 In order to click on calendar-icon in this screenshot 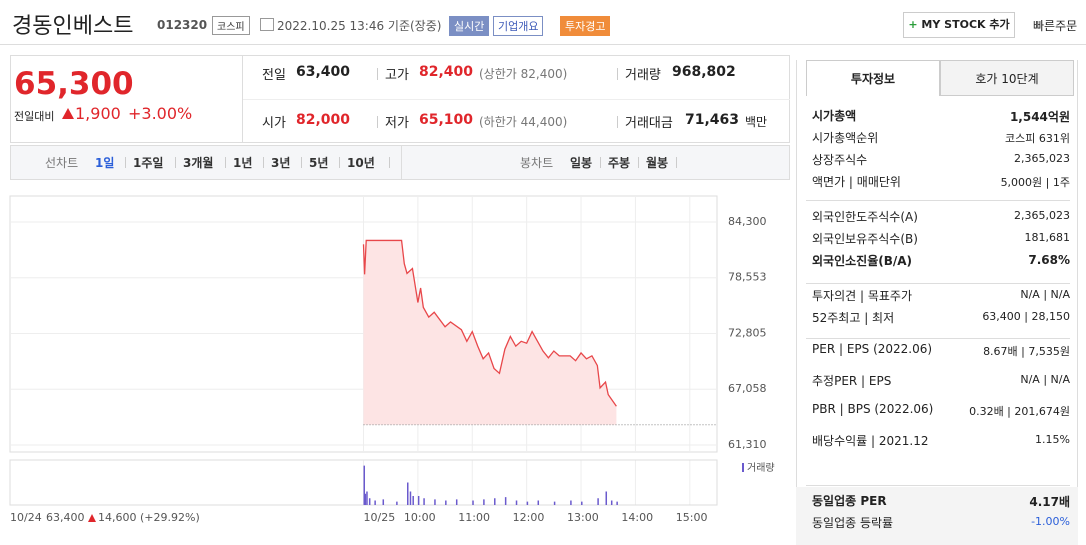, I will do `click(267, 24)`.